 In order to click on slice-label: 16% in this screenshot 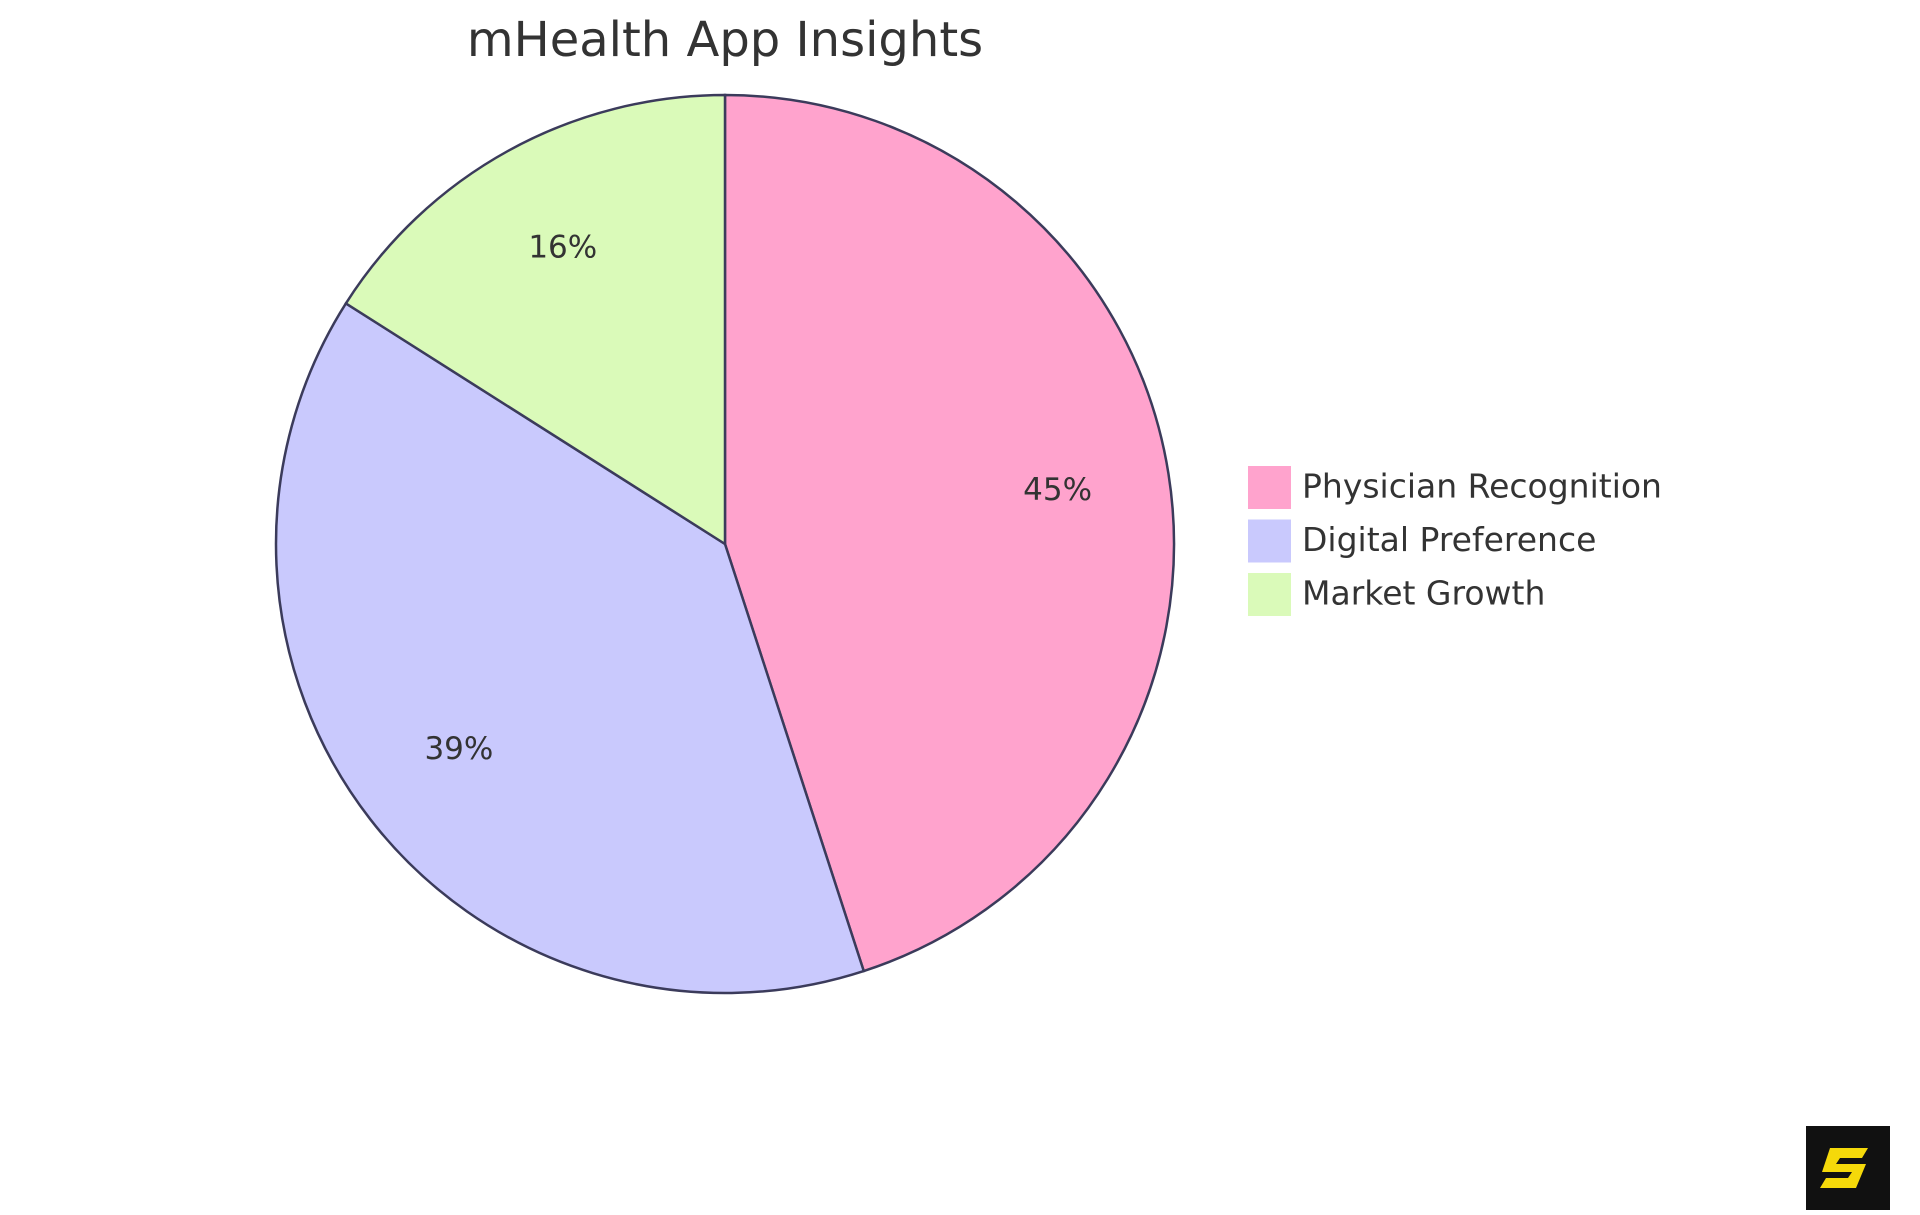, I will do `click(562, 247)`.